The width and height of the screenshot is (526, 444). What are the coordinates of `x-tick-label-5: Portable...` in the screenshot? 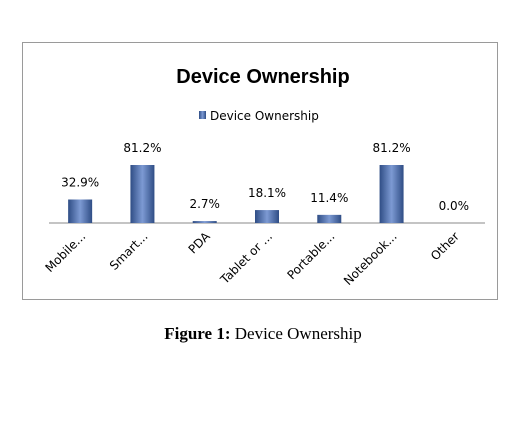 It's located at (310, 255).